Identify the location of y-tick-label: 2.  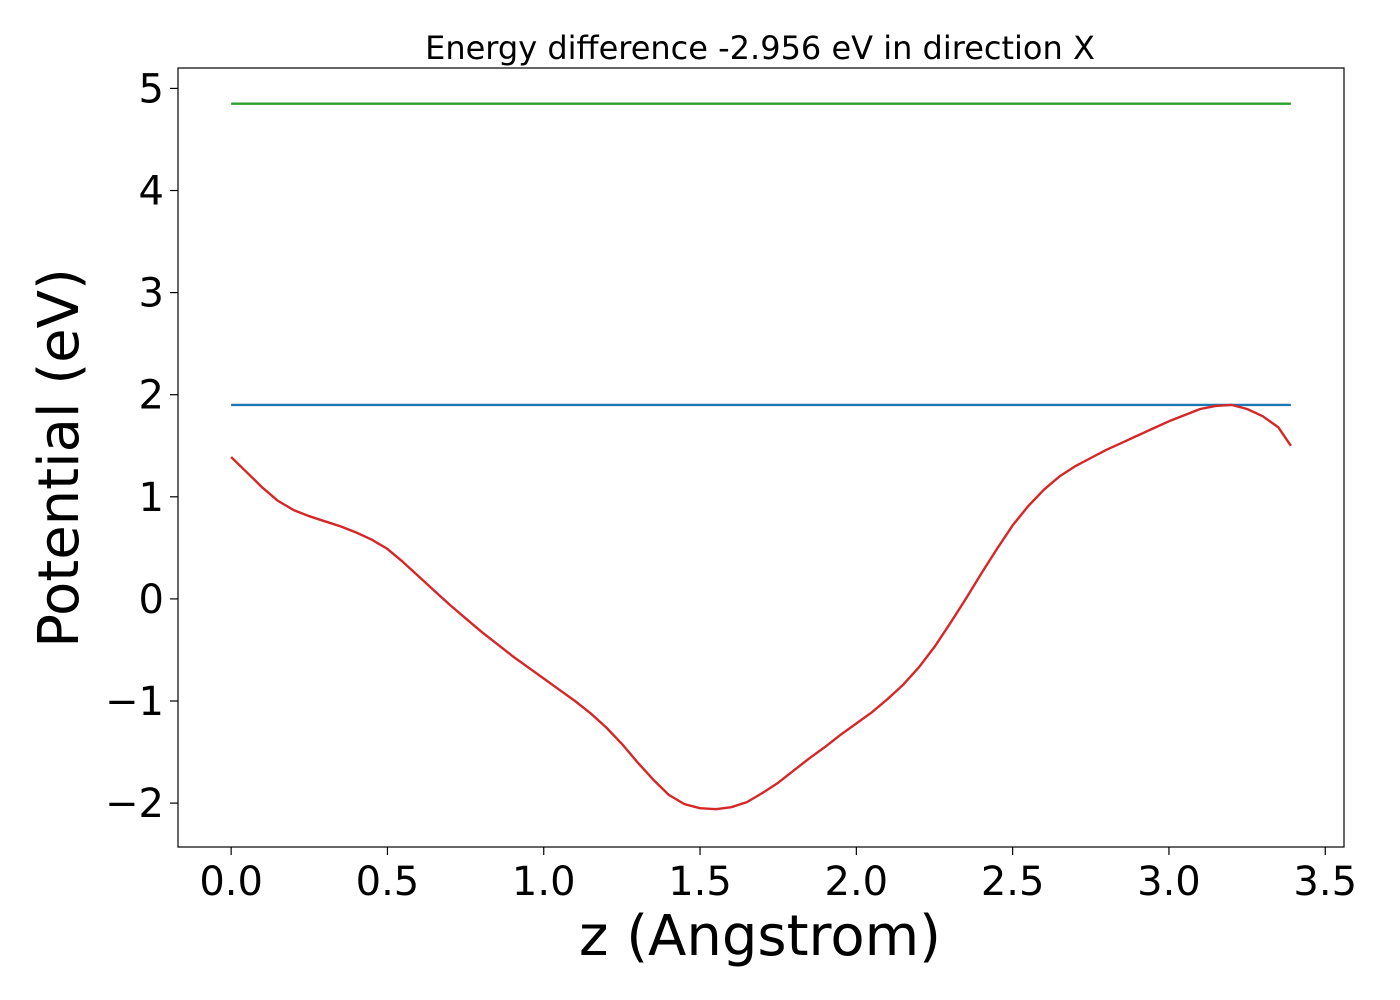
(151, 396).